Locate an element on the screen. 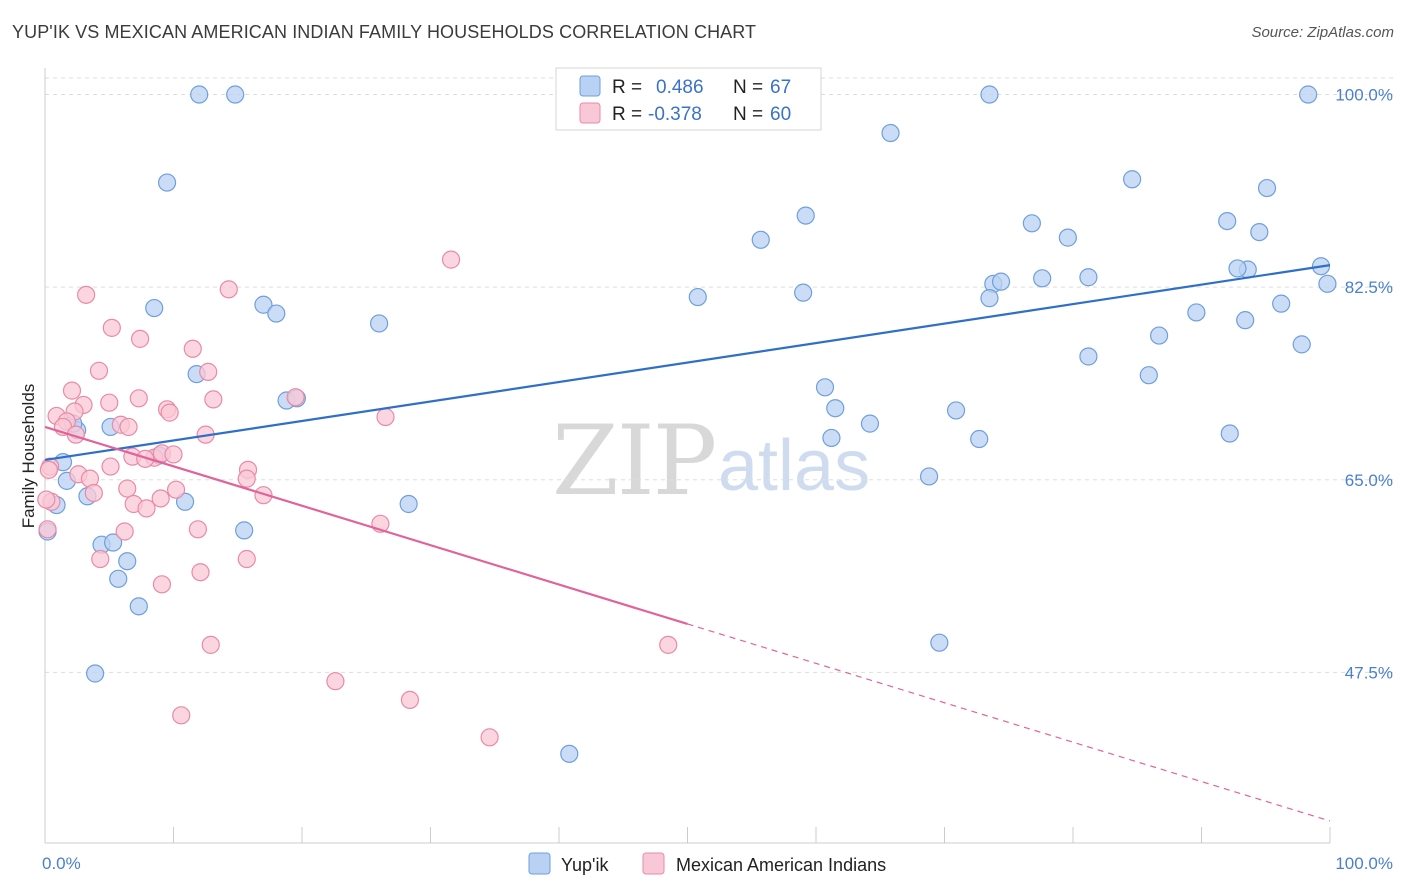 The image size is (1406, 892). legend-r-value-yupik: 0.486 is located at coordinates (680, 87).